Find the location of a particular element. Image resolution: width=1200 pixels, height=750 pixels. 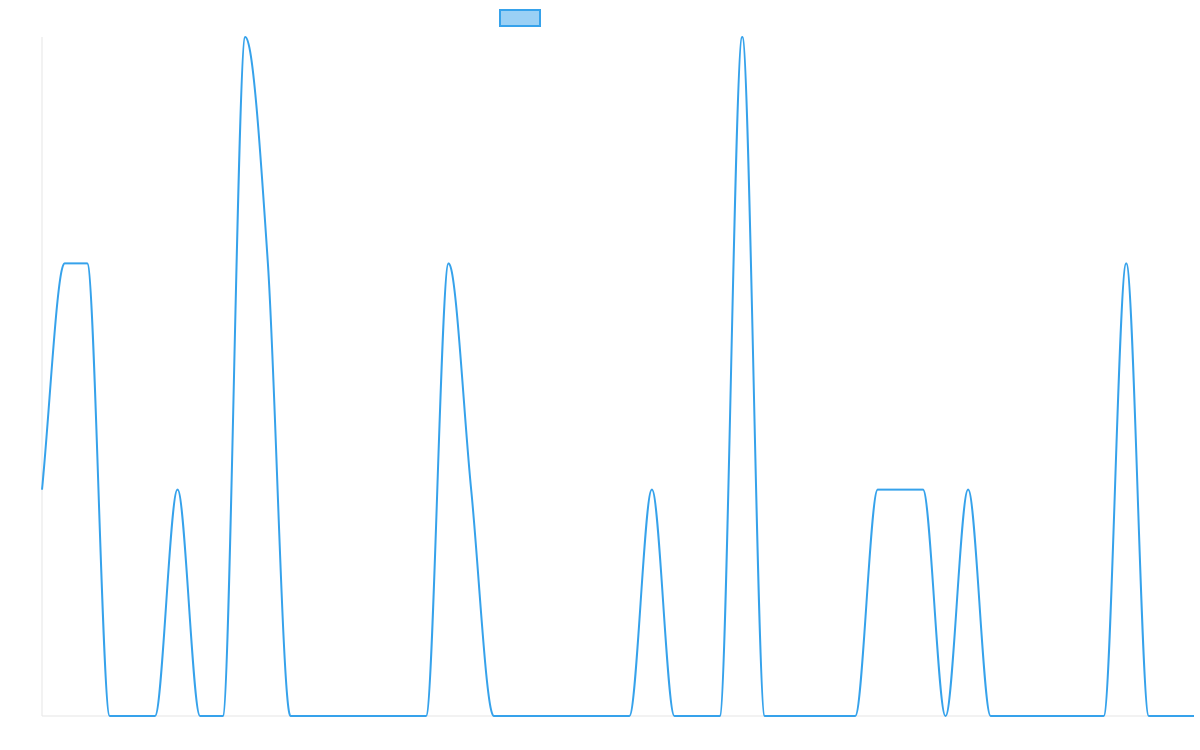

legend is located at coordinates (520, 18).